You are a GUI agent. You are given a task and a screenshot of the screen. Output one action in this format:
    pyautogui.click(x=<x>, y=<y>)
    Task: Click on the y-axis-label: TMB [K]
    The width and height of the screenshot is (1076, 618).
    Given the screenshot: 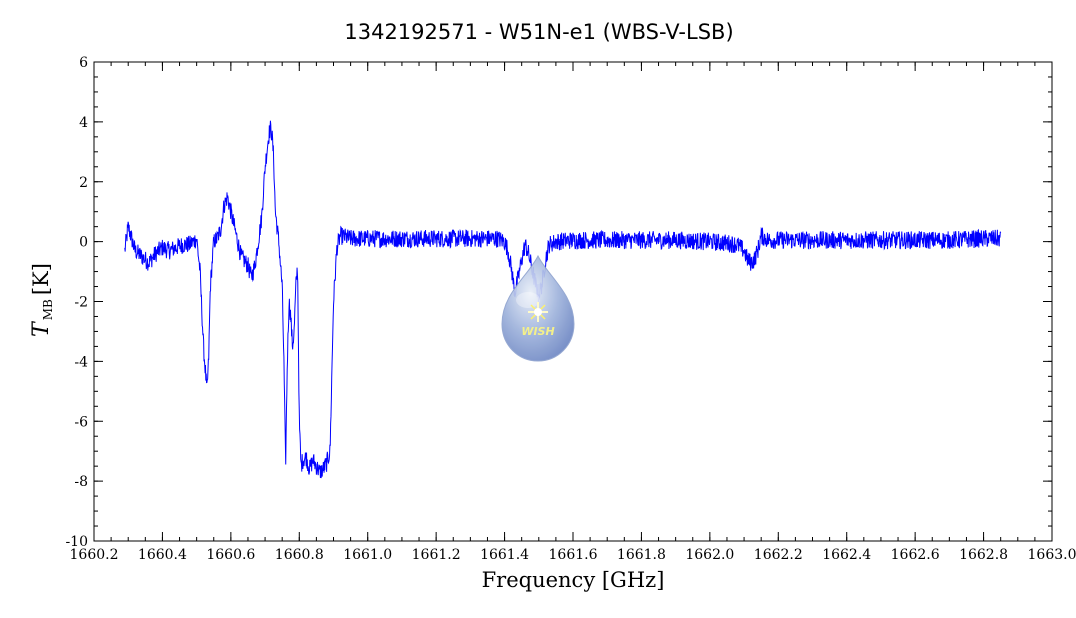 What is the action you would take?
    pyautogui.click(x=42, y=300)
    